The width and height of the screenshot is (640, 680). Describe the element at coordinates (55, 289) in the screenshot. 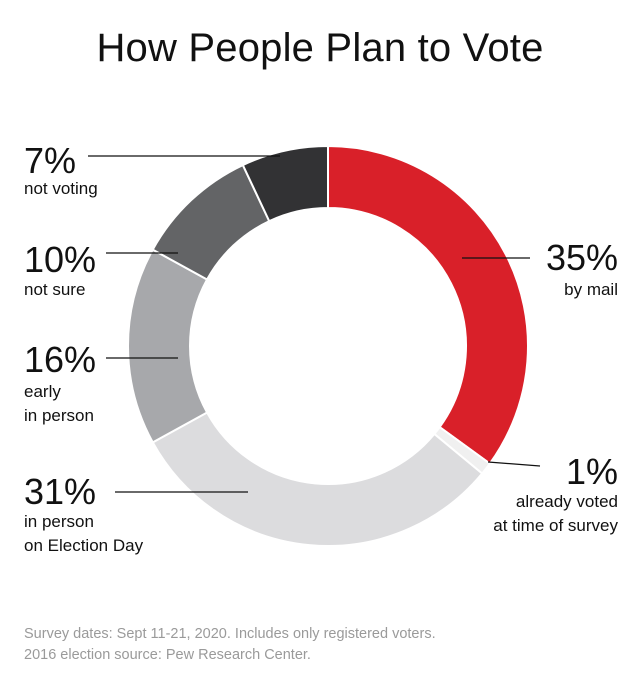

I see `slice-label-not-sure: not sure` at that location.